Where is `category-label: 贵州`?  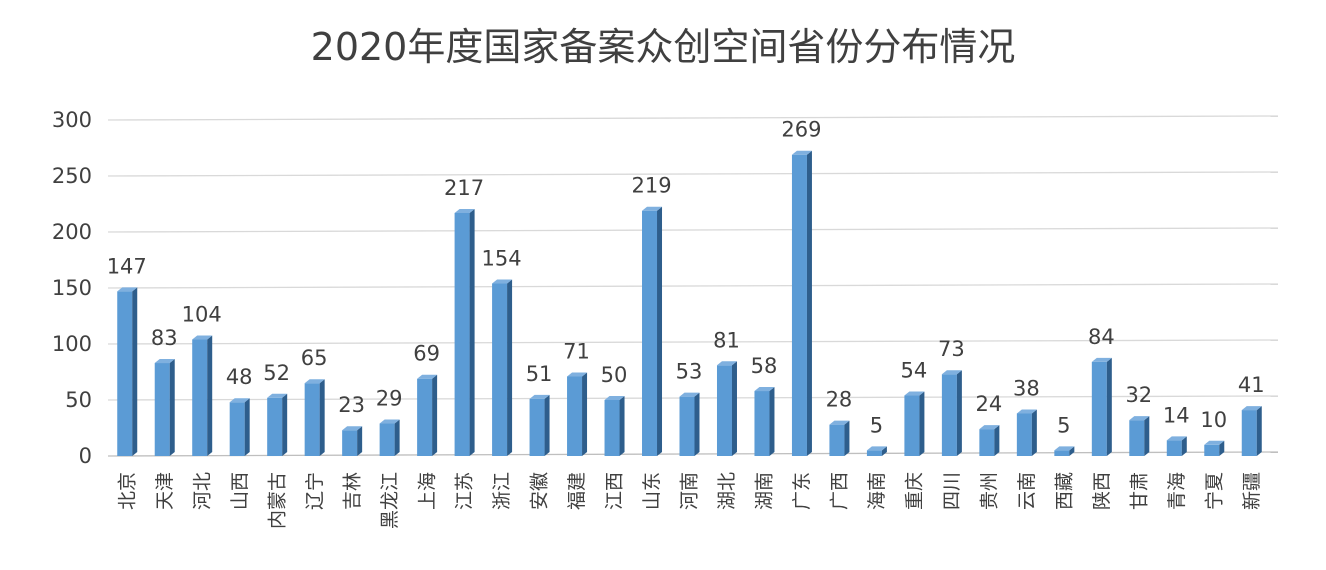 category-label: 贵州 is located at coordinates (990, 491).